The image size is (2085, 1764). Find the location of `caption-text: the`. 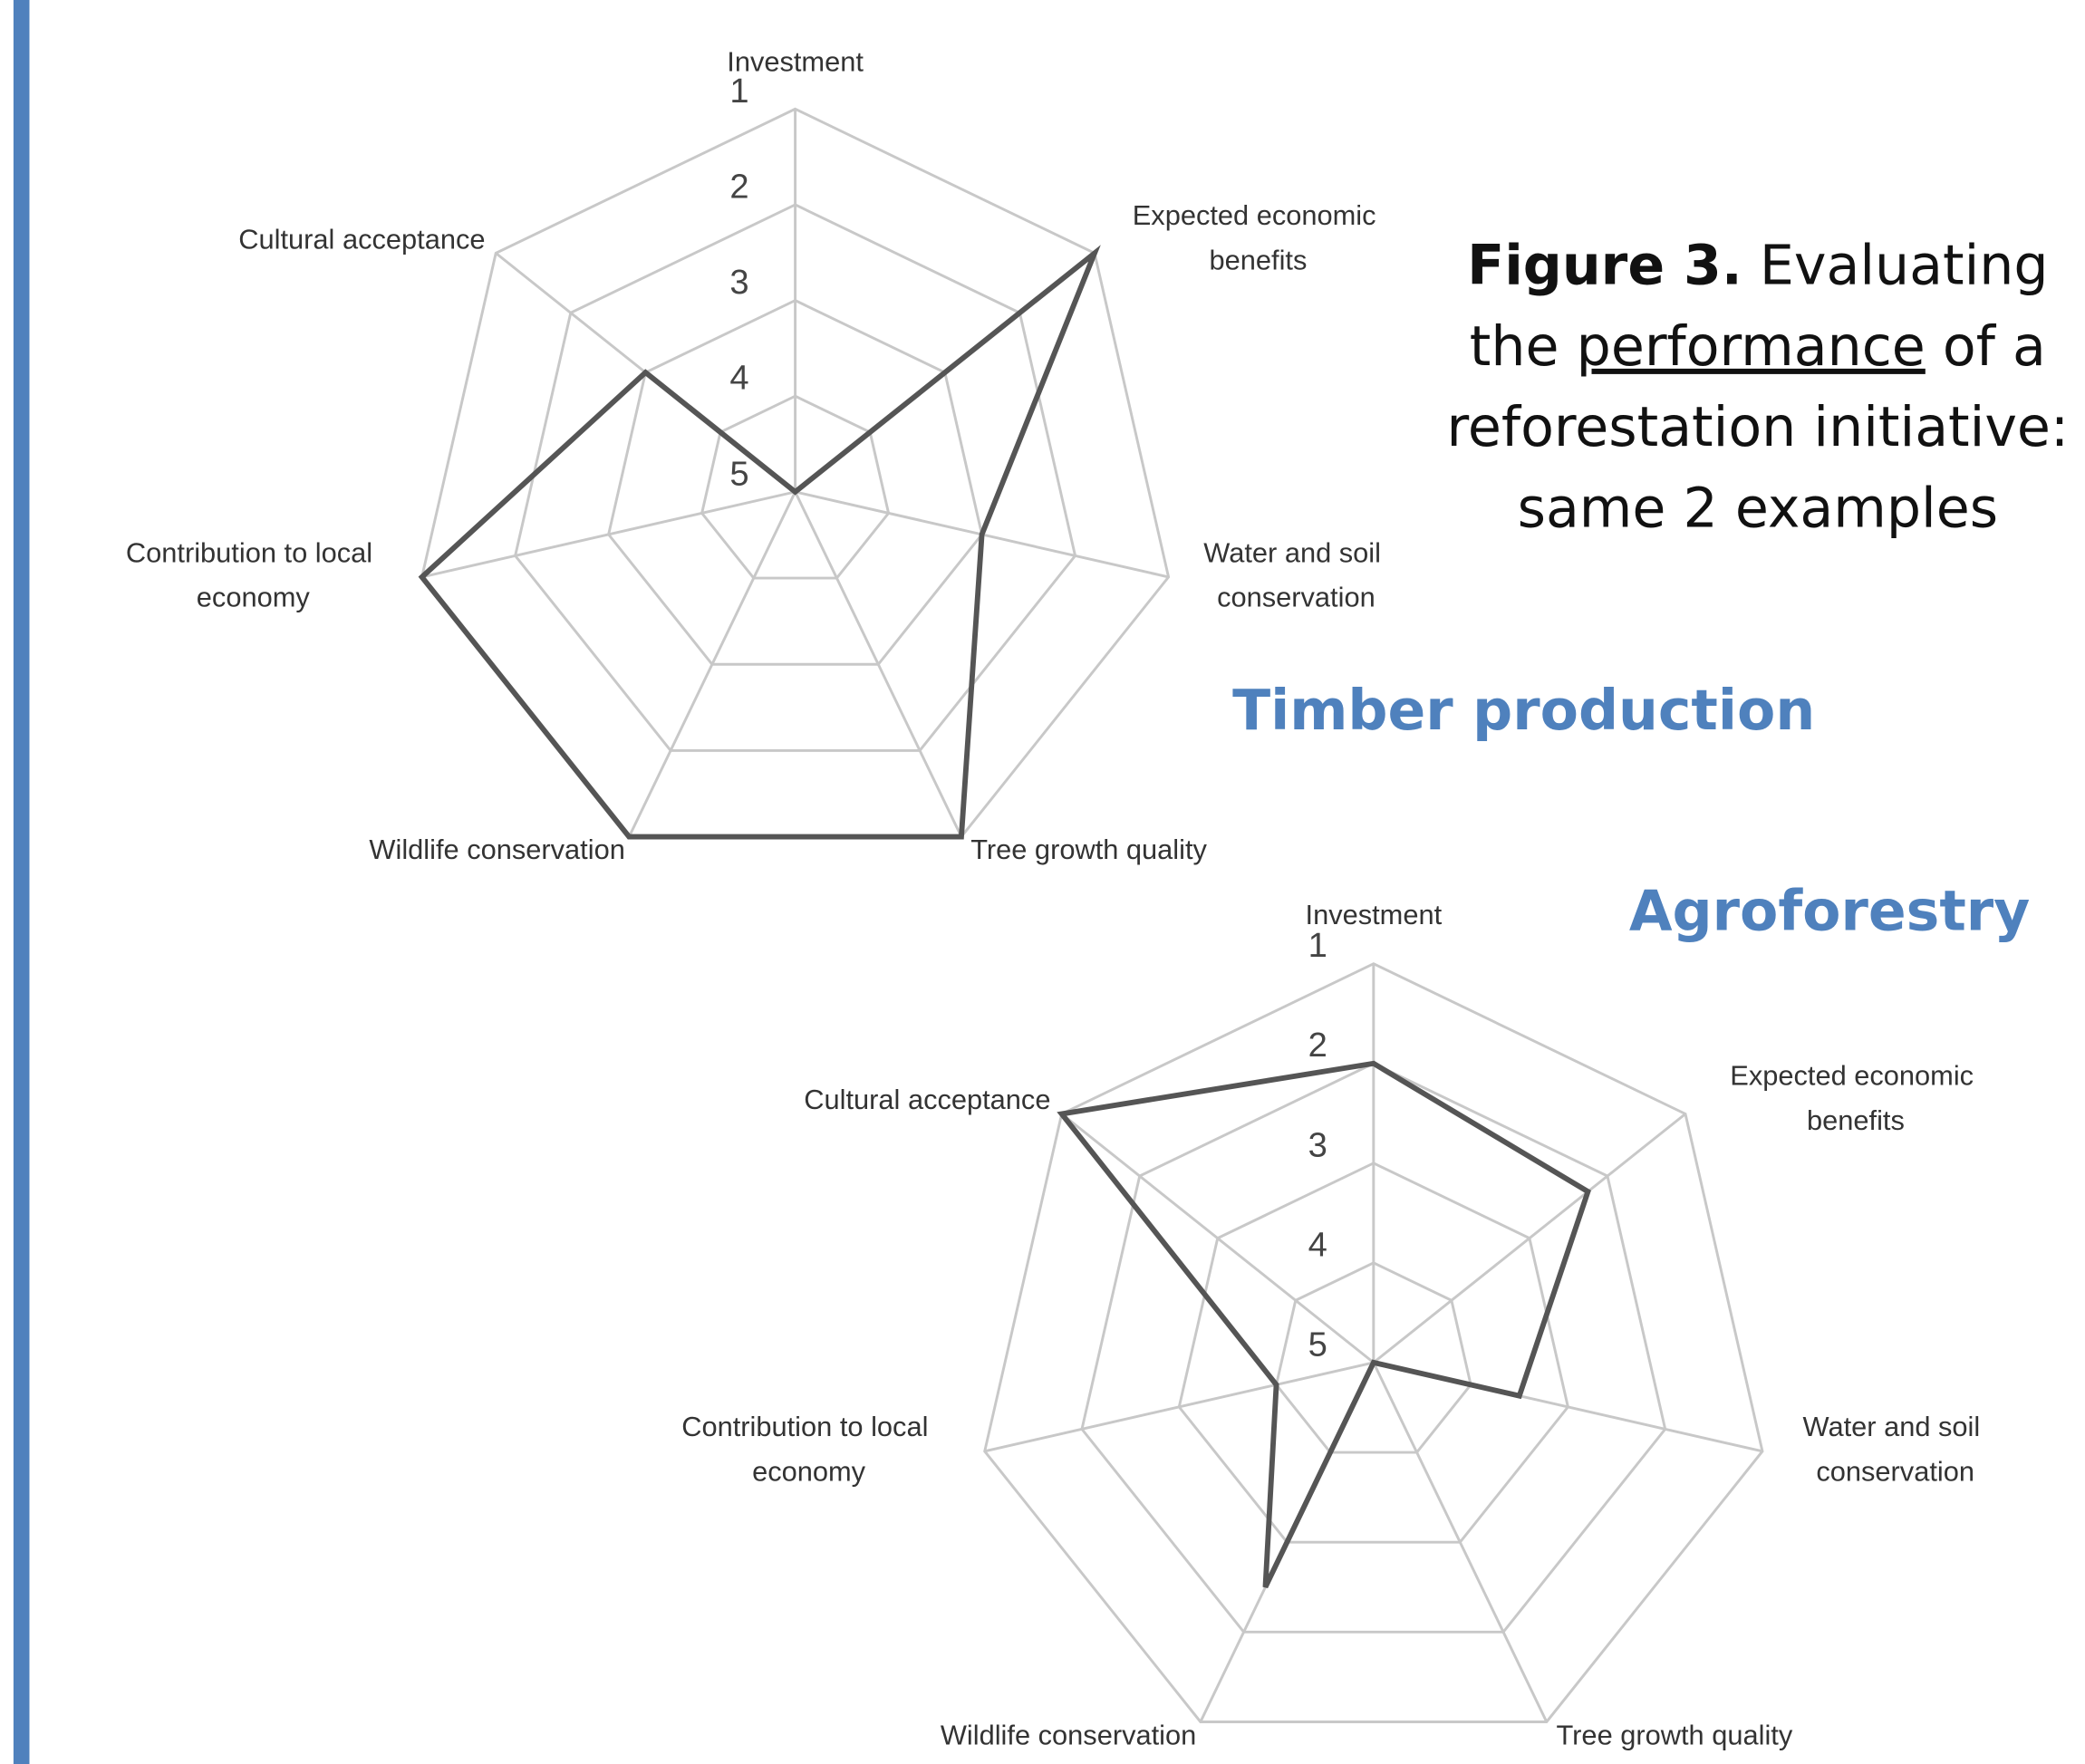

caption-text: the is located at coordinates (1514, 346).